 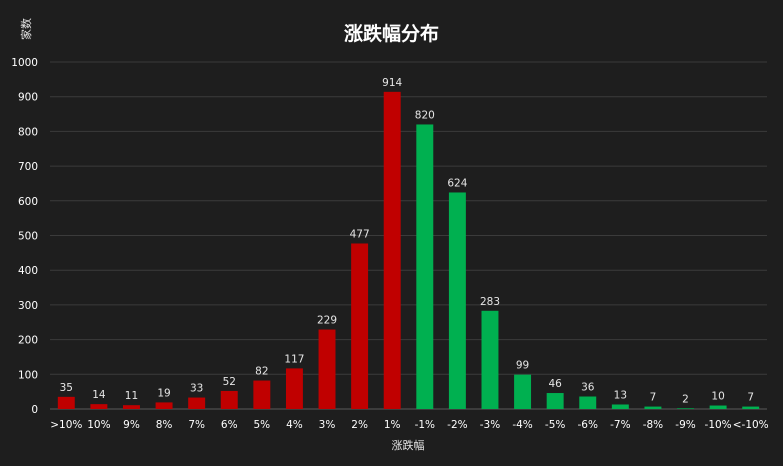 I want to click on x-tick-label: 7%, so click(x=196, y=425).